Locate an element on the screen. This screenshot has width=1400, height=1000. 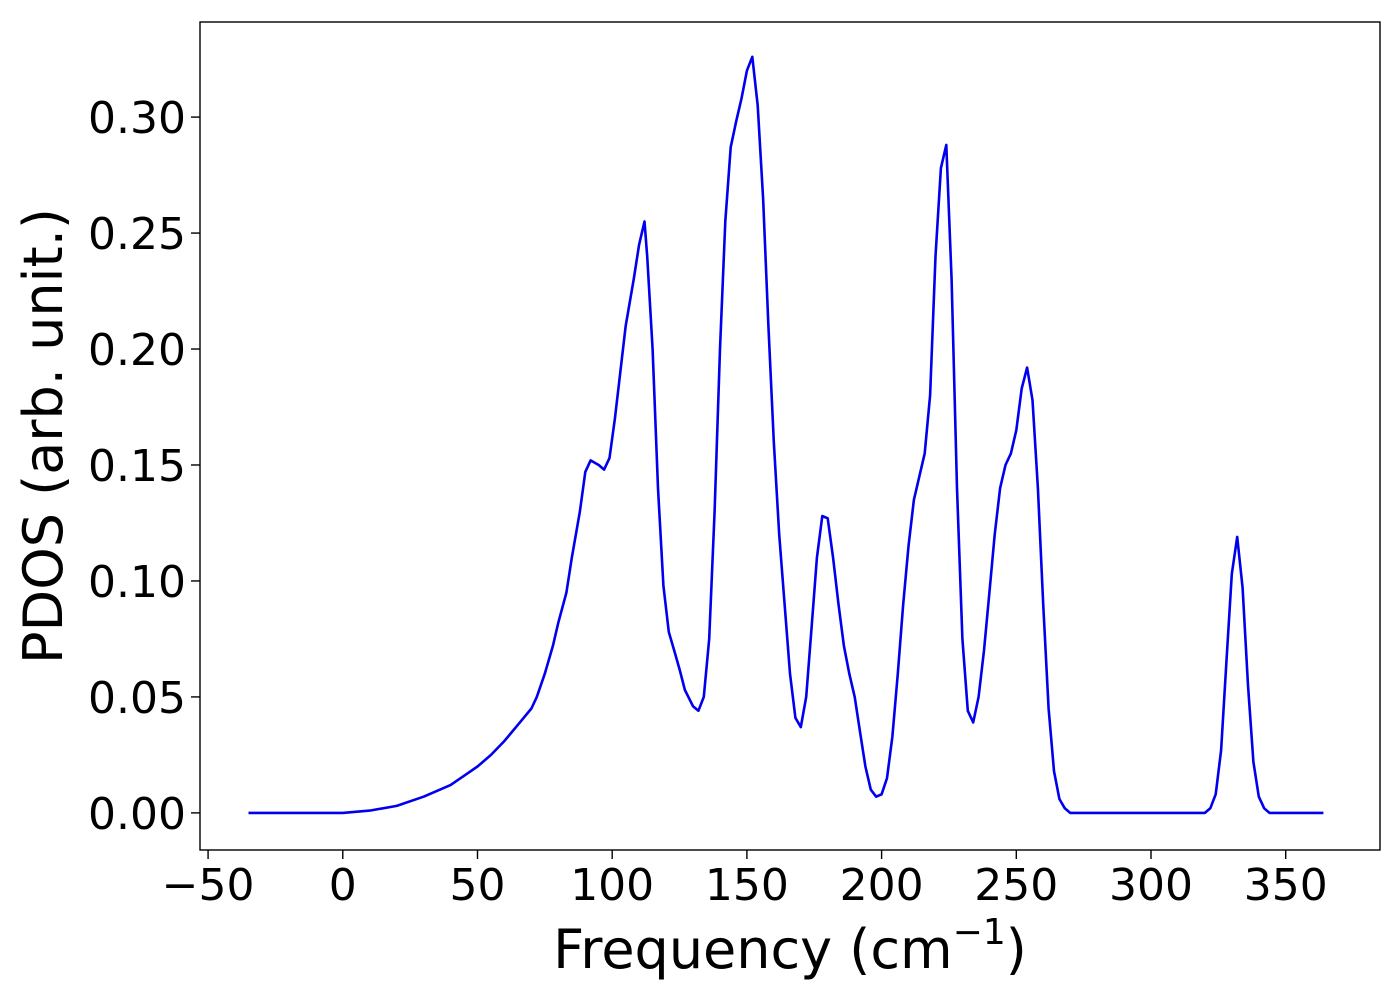
x-axis-title-superscript: −1 is located at coordinates (979, 932).